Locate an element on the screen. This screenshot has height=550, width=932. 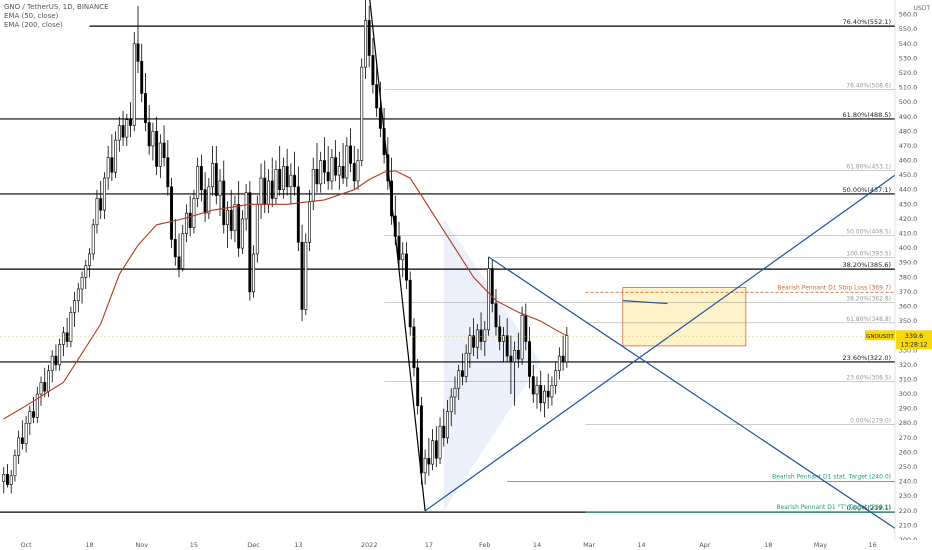
time-tick-label: 14 is located at coordinates (641, 545).